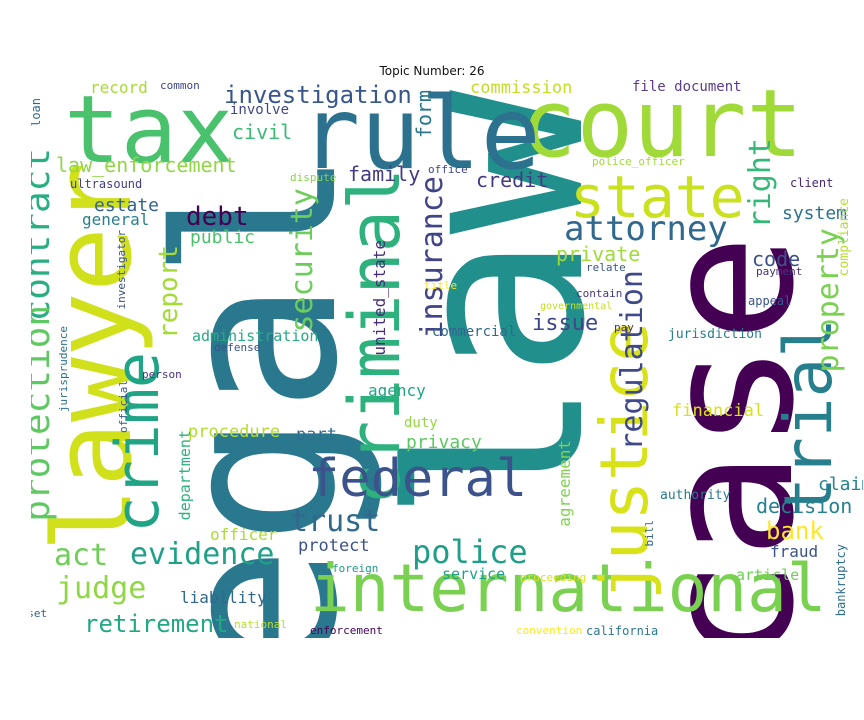 The height and width of the screenshot is (720, 864). I want to click on word-administration: administration, so click(255, 336).